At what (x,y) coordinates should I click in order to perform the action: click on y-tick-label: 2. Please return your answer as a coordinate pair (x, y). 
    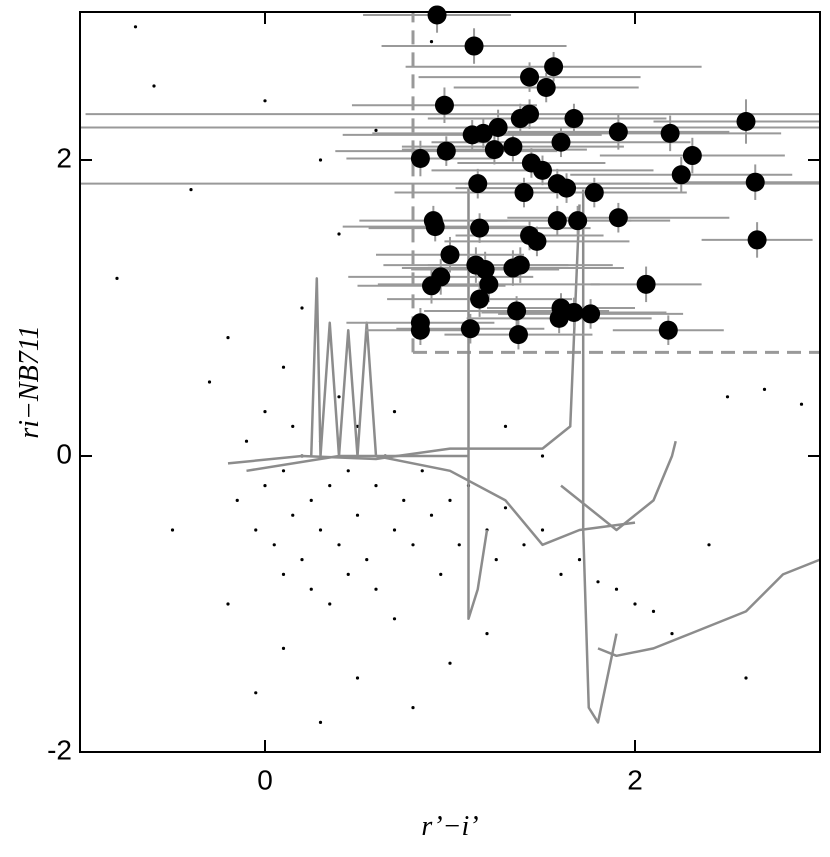
    Looking at the image, I should click on (64, 157).